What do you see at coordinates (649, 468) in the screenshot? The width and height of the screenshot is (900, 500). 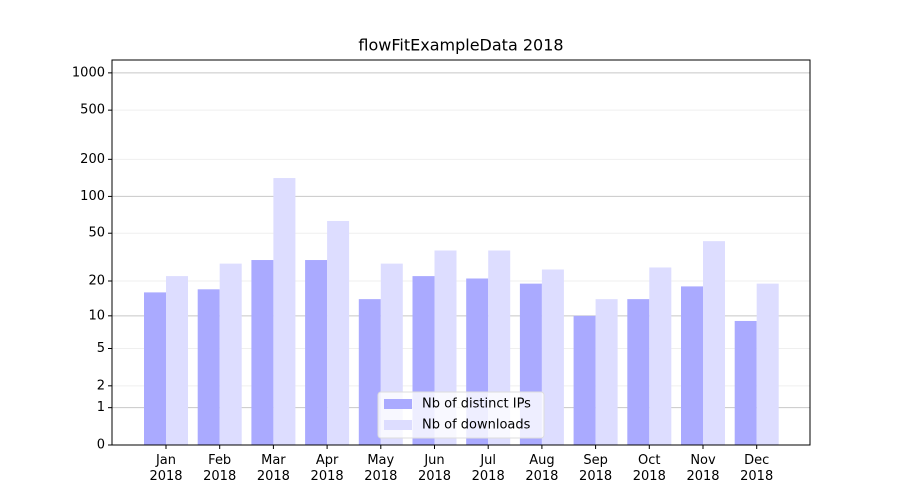 I see `x-tick-label: Oct 2018` at bounding box center [649, 468].